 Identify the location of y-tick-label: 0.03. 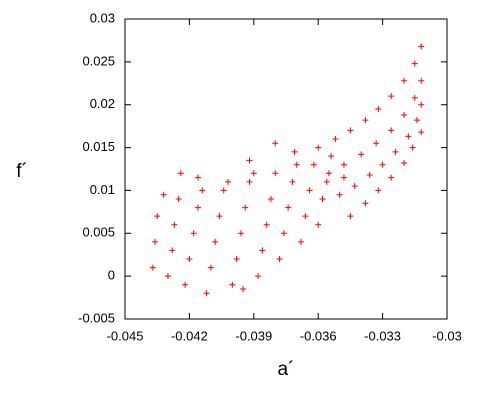
(102, 17).